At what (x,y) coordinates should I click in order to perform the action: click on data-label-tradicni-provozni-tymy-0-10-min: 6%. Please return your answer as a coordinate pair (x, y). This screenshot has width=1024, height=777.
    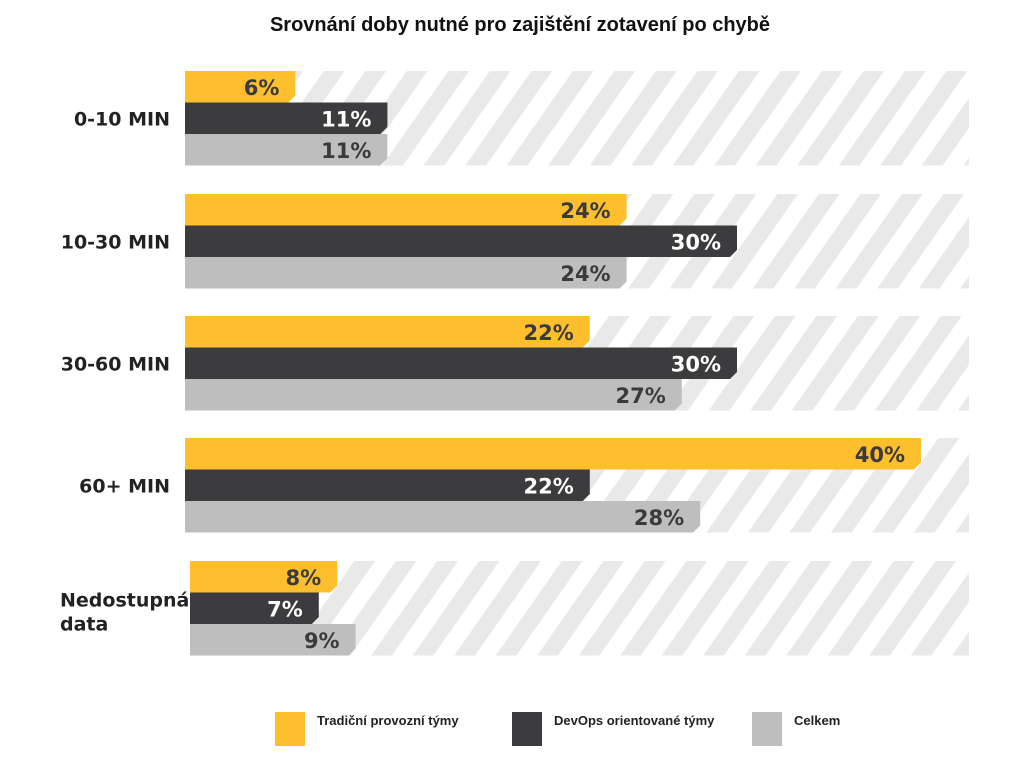
    Looking at the image, I should click on (262, 88).